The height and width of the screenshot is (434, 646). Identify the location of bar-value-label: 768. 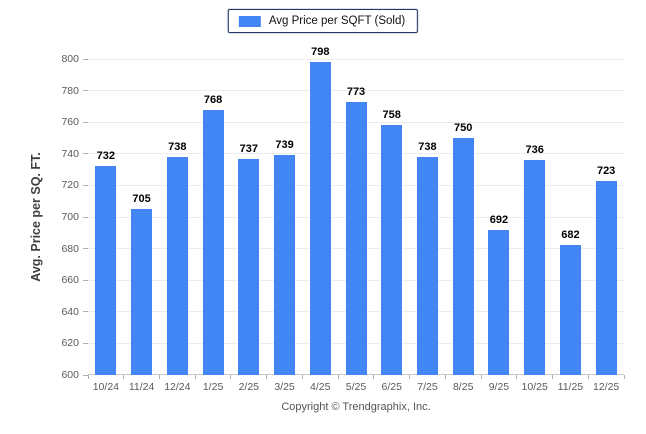
(213, 99).